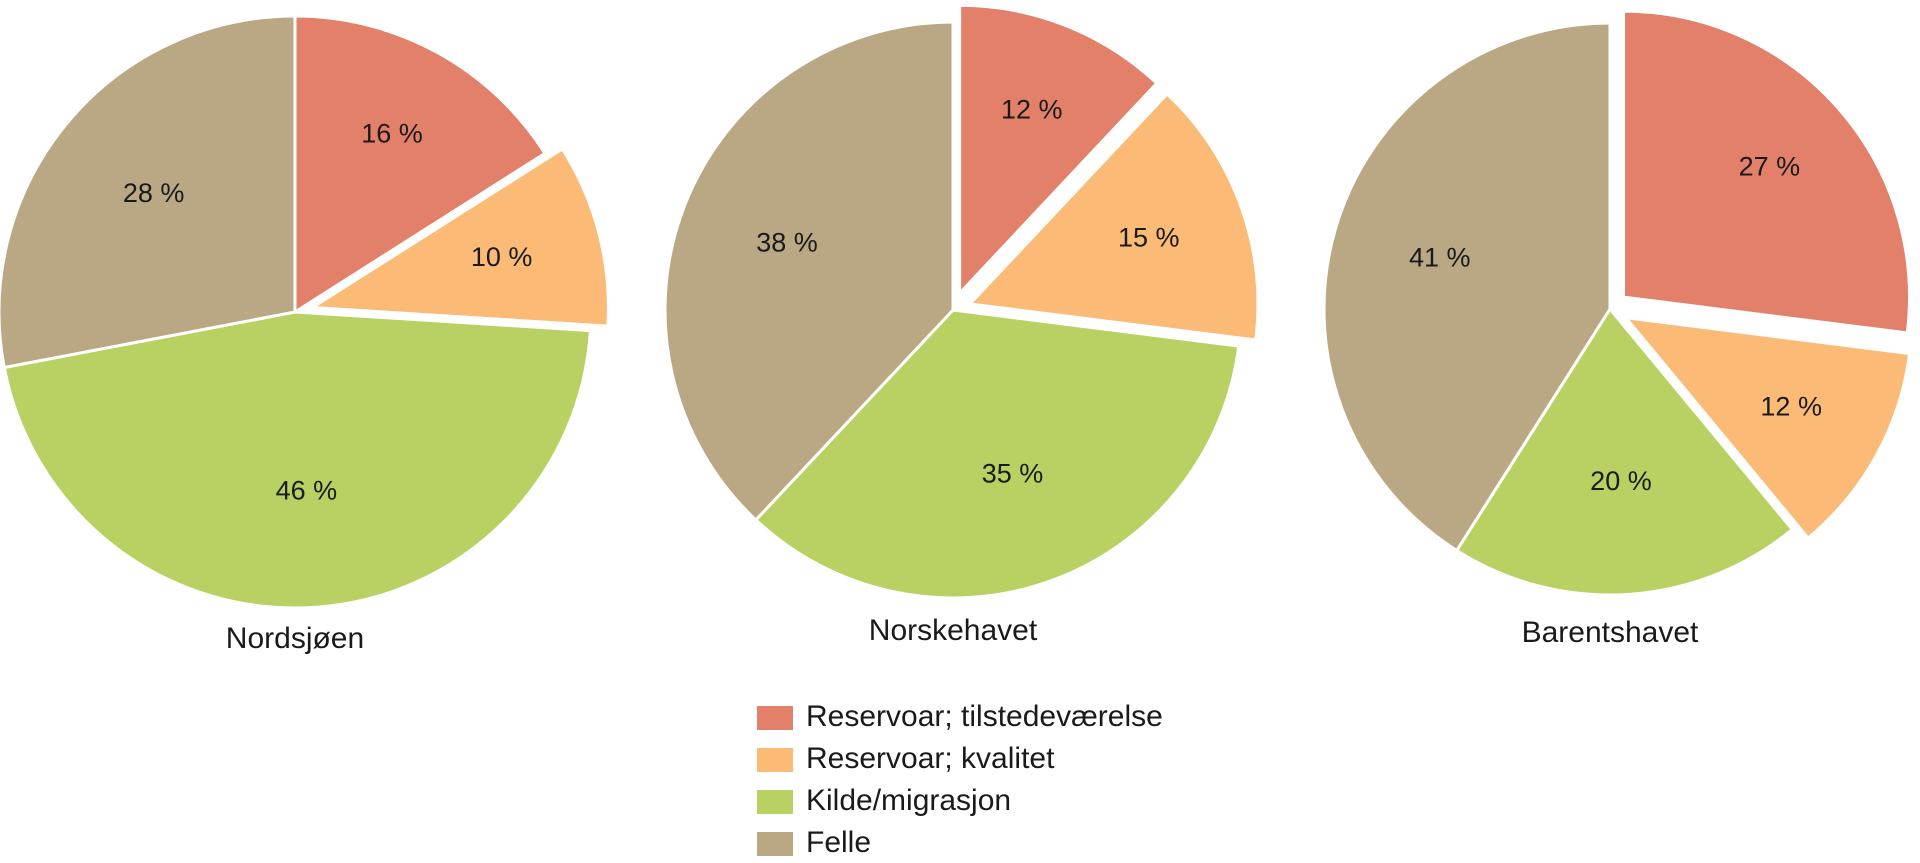  What do you see at coordinates (502, 257) in the screenshot?
I see `slice-value-label: 10 %` at bounding box center [502, 257].